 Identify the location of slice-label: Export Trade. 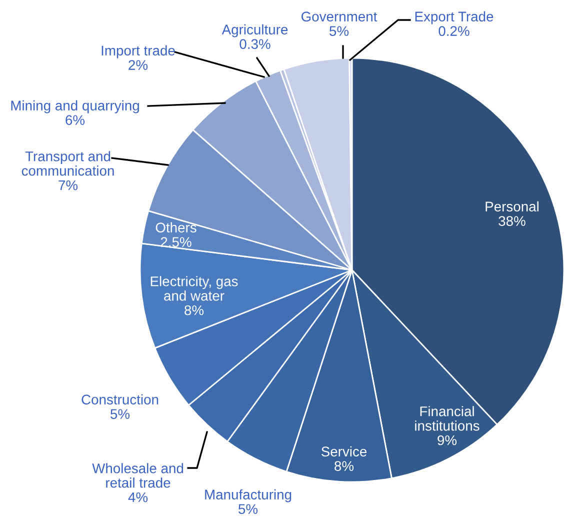
(454, 17).